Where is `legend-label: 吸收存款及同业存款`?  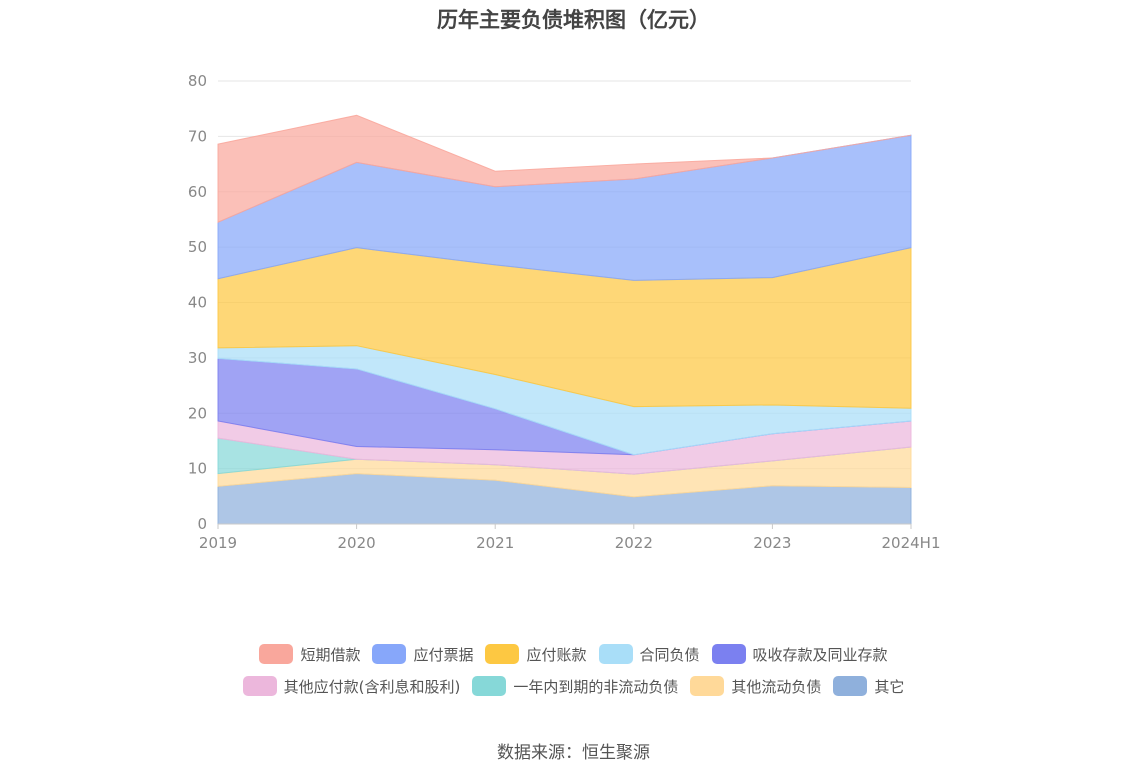 legend-label: 吸收存款及同业存款 is located at coordinates (820, 654).